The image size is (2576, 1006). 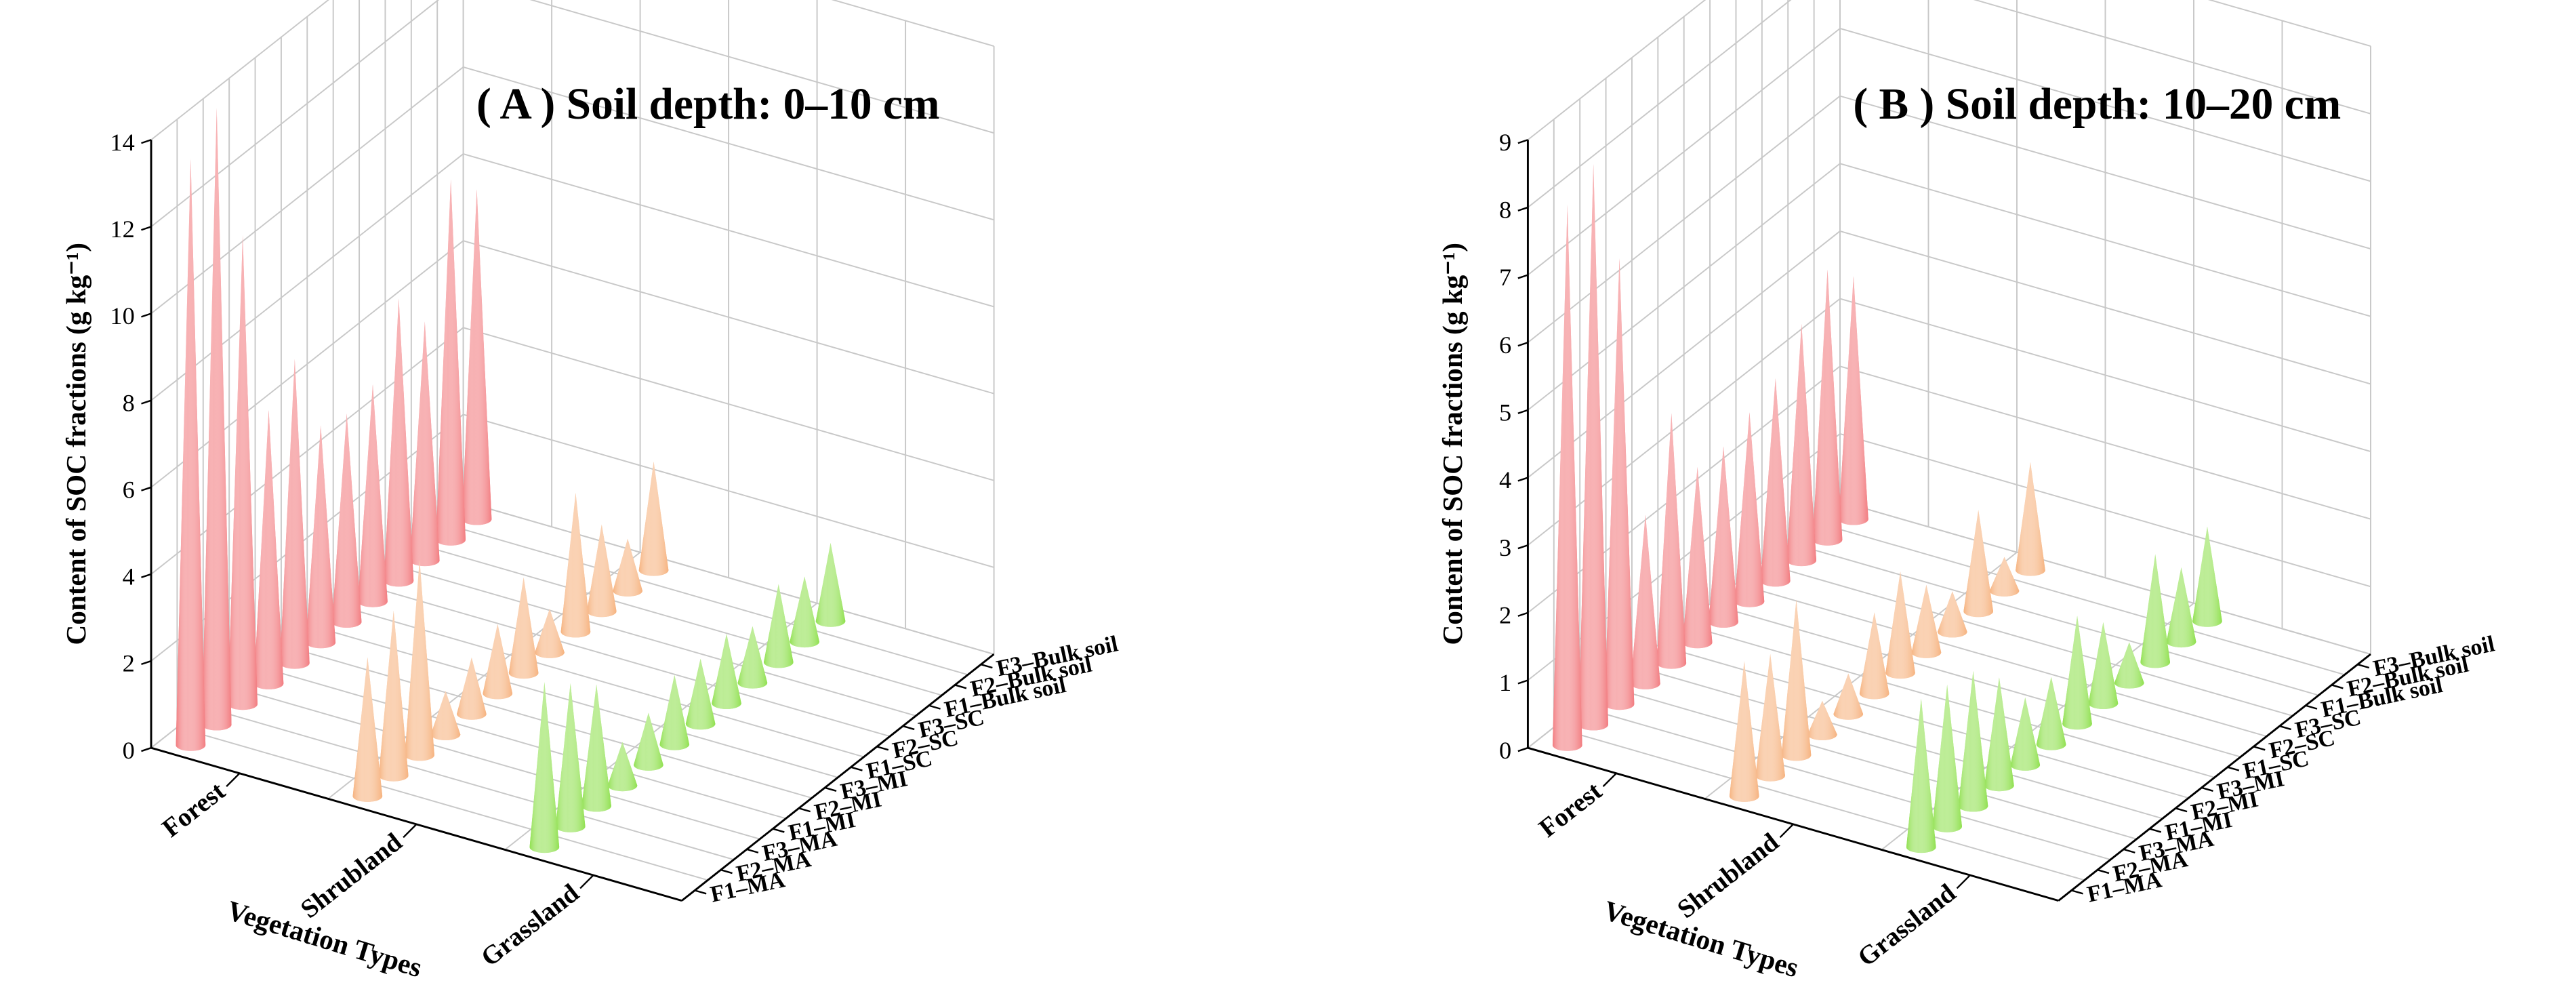 What do you see at coordinates (708, 104) in the screenshot?
I see `chart-title: ( A ) Soil depth: 0–10 cm` at bounding box center [708, 104].